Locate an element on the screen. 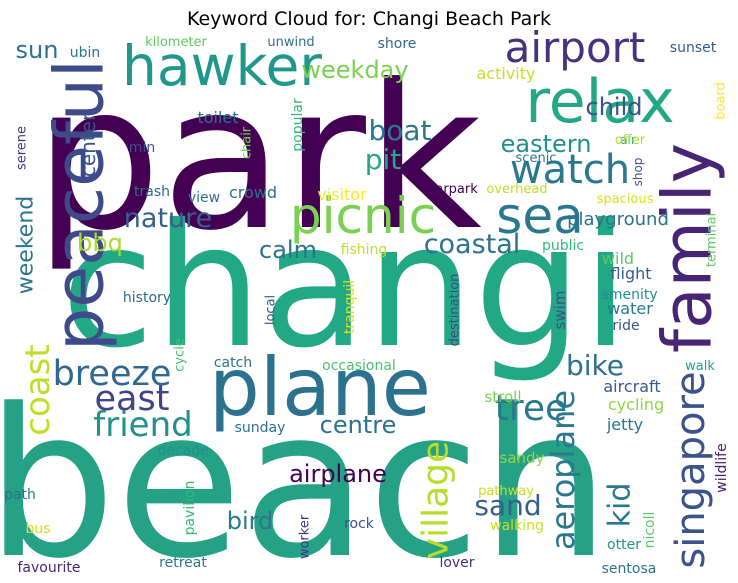 The image size is (738, 583). word-tree: tree is located at coordinates (531, 408).